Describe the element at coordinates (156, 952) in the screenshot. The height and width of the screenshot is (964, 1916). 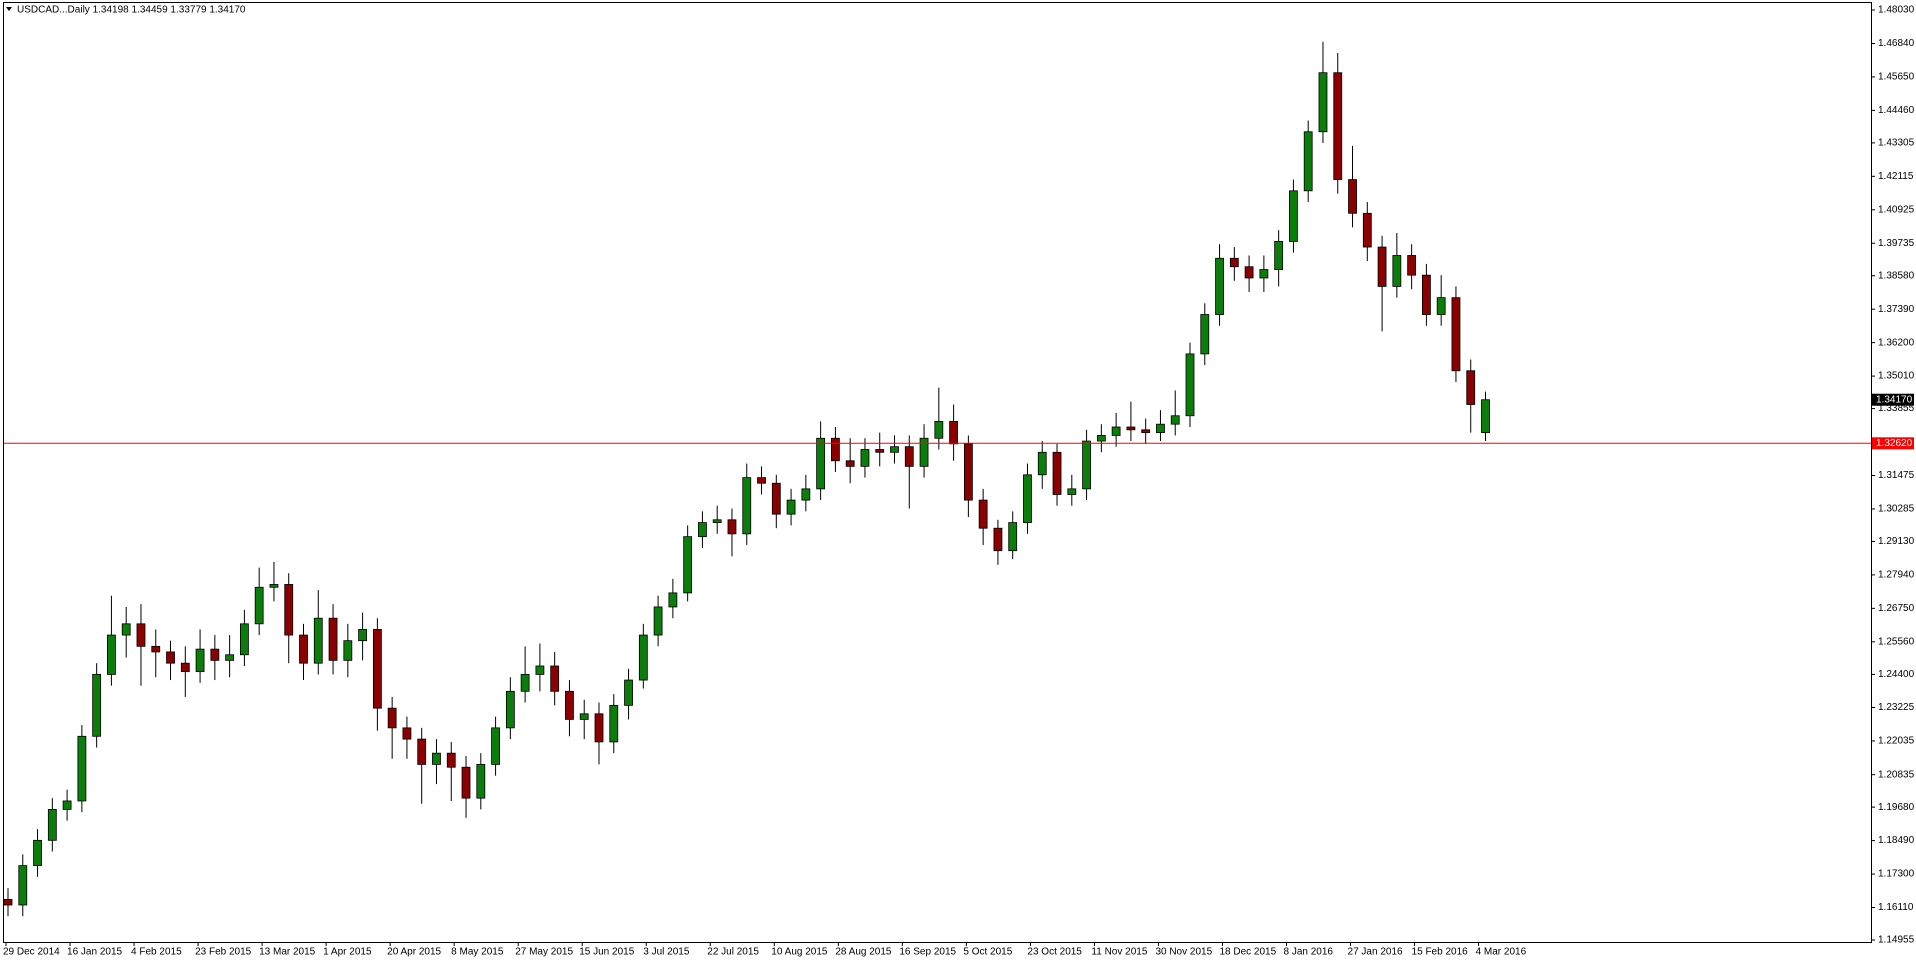
I see `x-tick-label: 4 Feb 2015` at that location.